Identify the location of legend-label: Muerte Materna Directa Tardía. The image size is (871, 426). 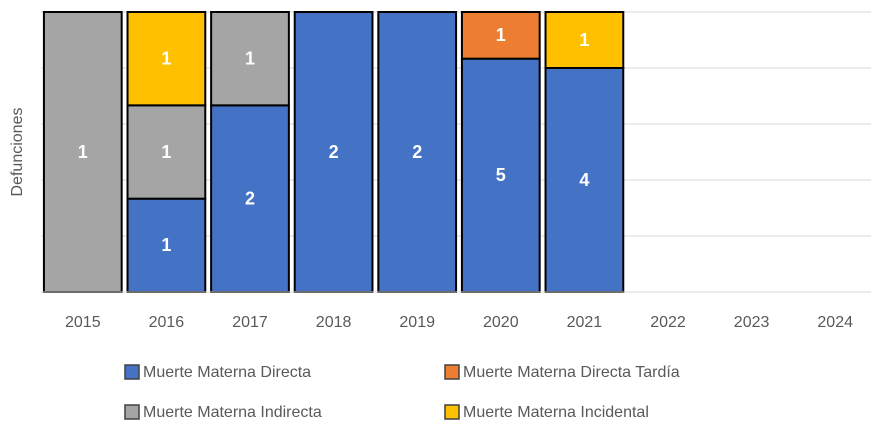
(571, 372).